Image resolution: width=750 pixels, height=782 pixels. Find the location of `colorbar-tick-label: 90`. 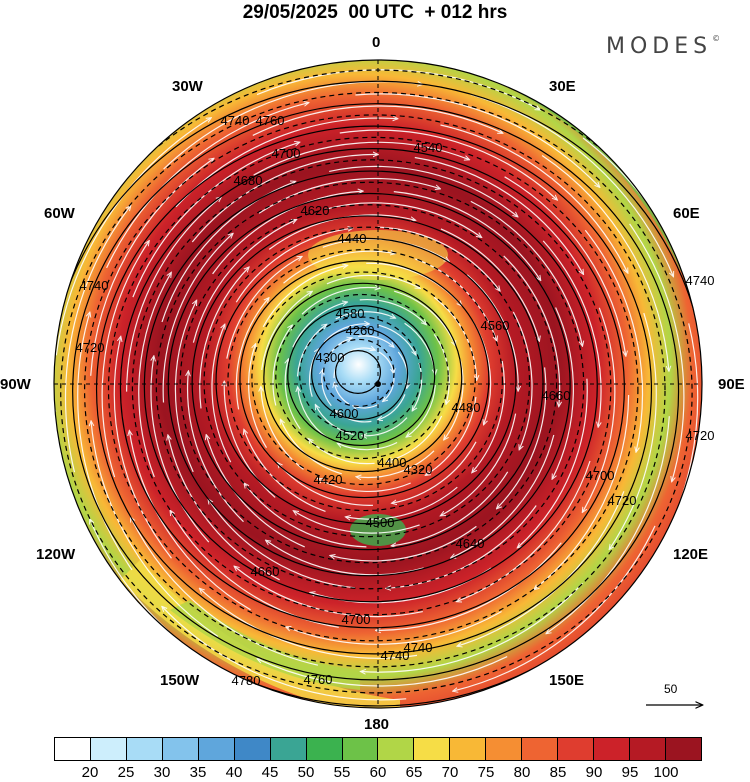

colorbar-tick-label: 90 is located at coordinates (594, 772).